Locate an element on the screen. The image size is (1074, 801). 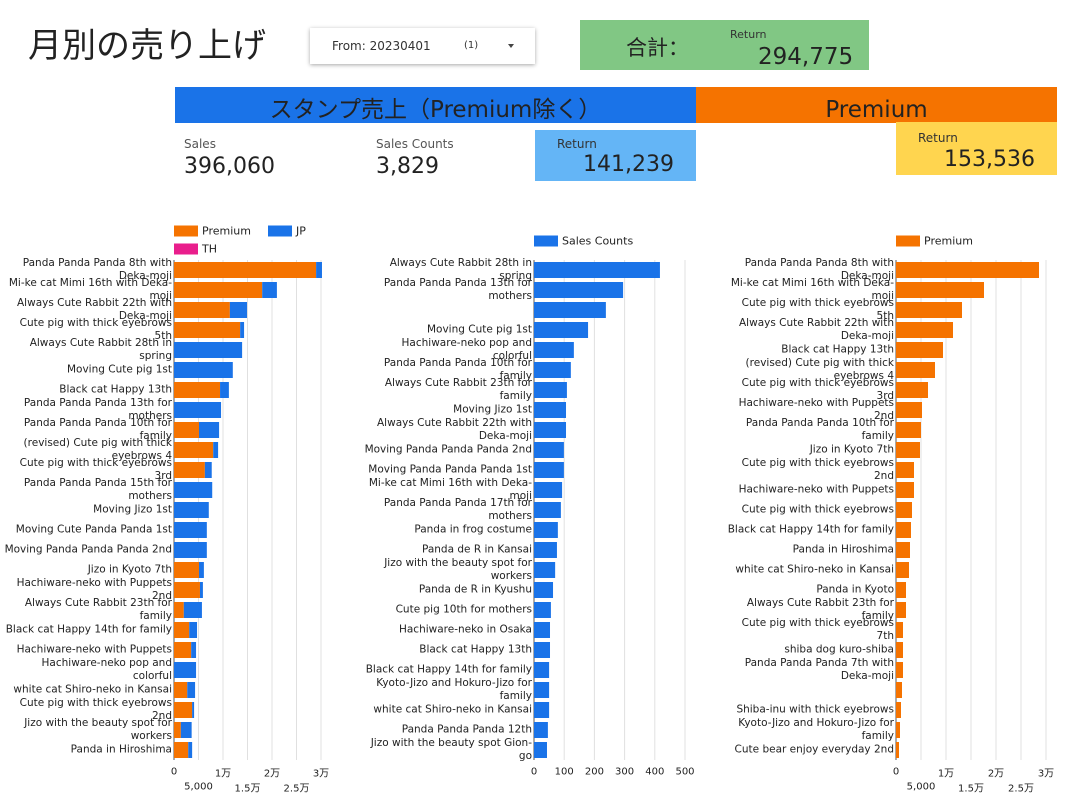
category-label: Always Cute Rabbit 28th in spring is located at coordinates (460, 269).